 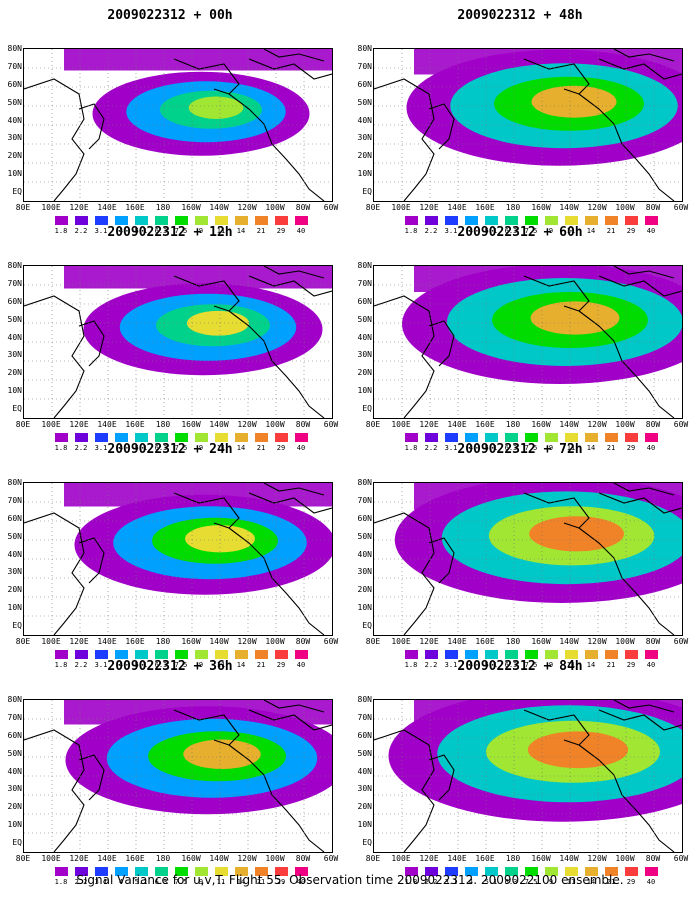 What do you see at coordinates (578, 750) in the screenshot?
I see `variance-contour` at bounding box center [578, 750].